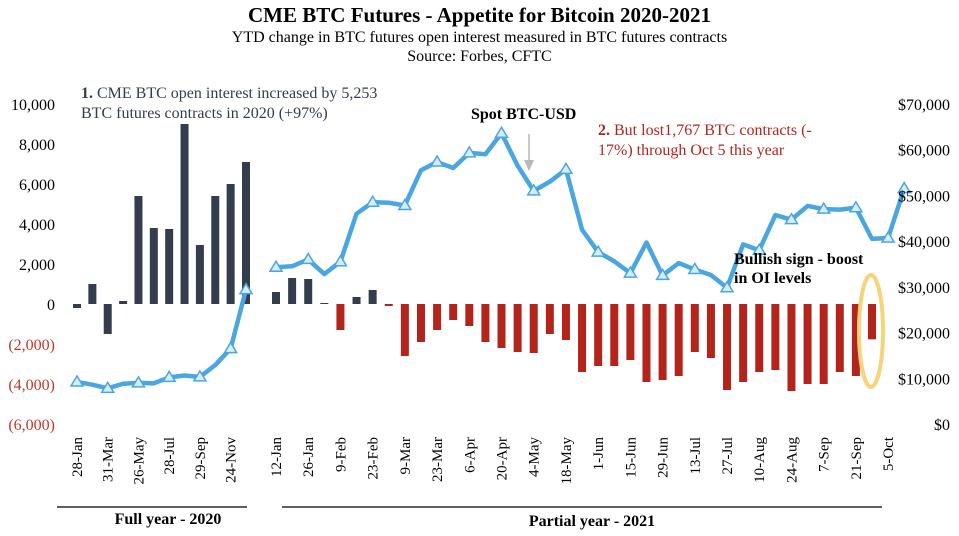  What do you see at coordinates (479, 56) in the screenshot?
I see `chart-source: Source: Forbes, CFTC` at bounding box center [479, 56].